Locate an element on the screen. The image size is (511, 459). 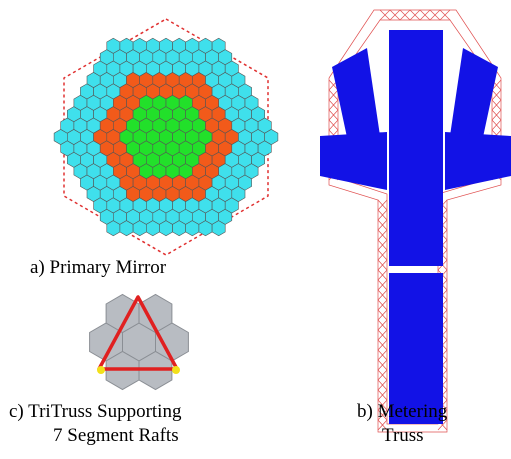
caption-metering-truss-line1: b) Metering is located at coordinates (402, 411).